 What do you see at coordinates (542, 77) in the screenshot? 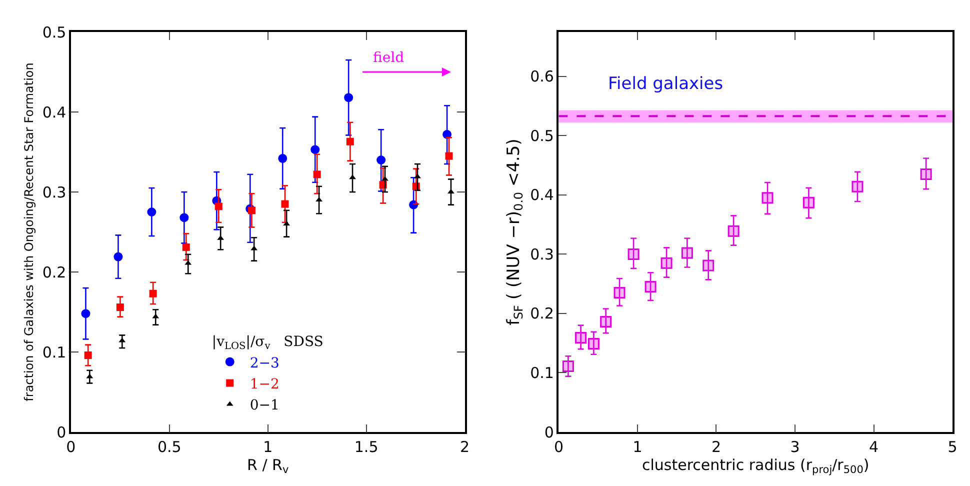
I see `y-tick-label: 0.6` at bounding box center [542, 77].